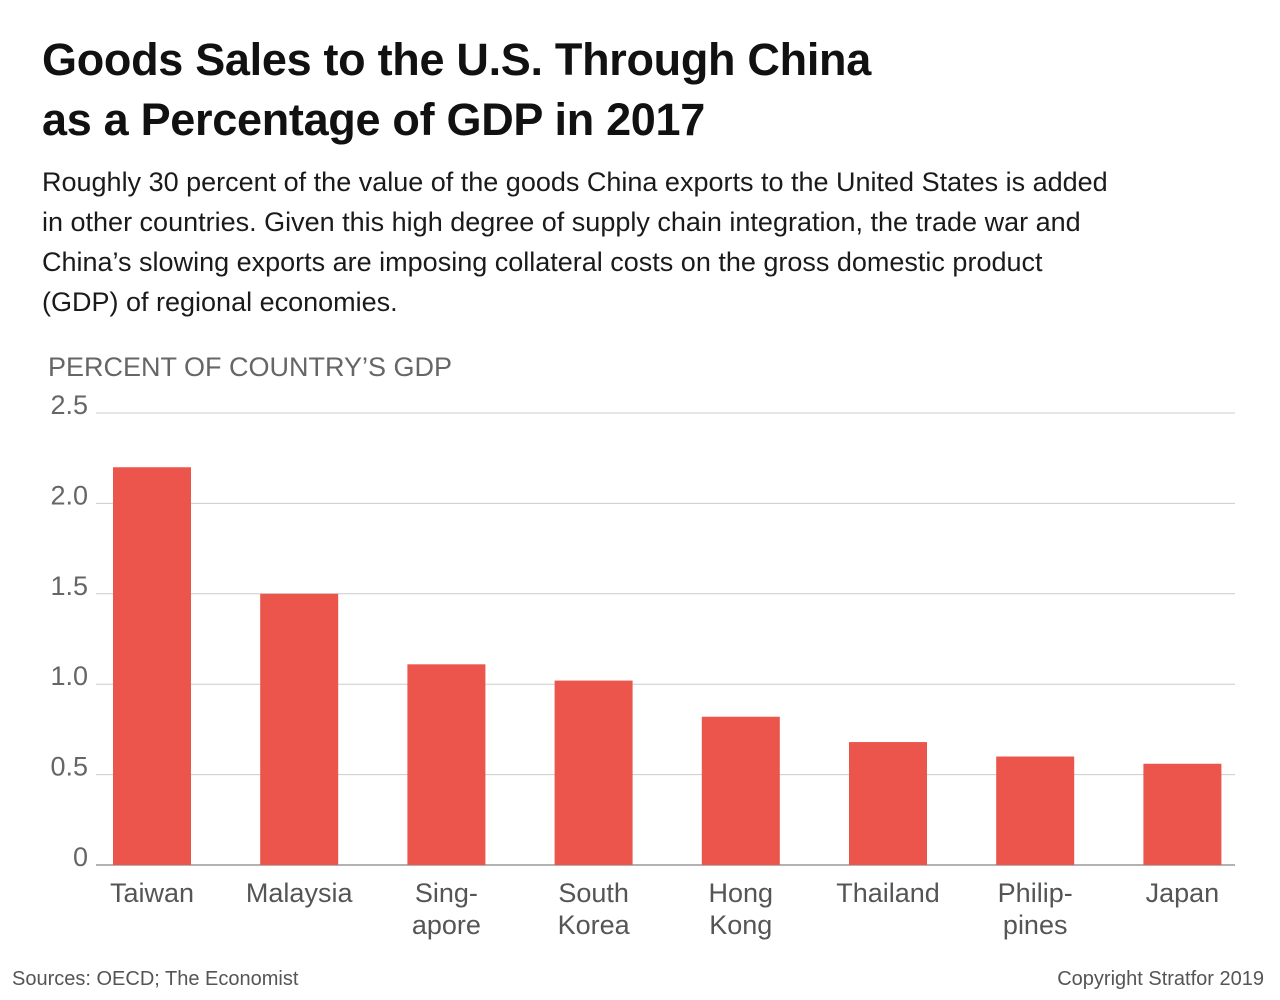 The width and height of the screenshot is (1280, 1000). What do you see at coordinates (155, 979) in the screenshot?
I see `sources-note: Sources: OECD; The Economist` at bounding box center [155, 979].